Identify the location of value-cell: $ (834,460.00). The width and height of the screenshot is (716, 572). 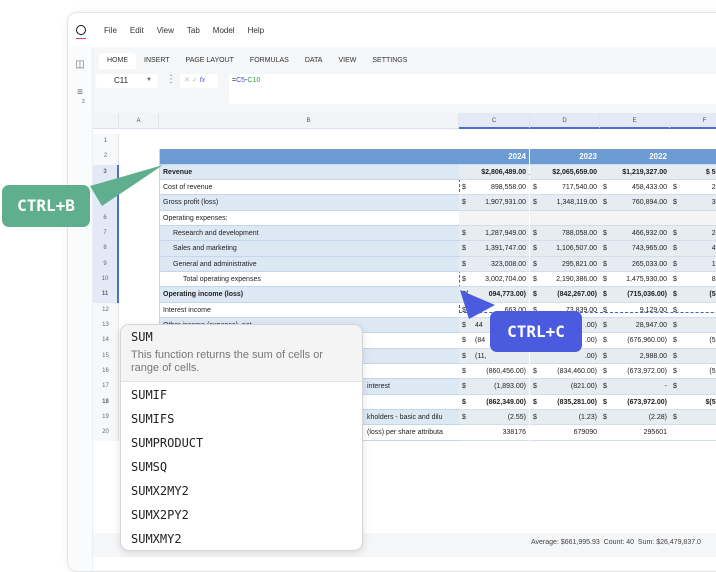
(565, 372).